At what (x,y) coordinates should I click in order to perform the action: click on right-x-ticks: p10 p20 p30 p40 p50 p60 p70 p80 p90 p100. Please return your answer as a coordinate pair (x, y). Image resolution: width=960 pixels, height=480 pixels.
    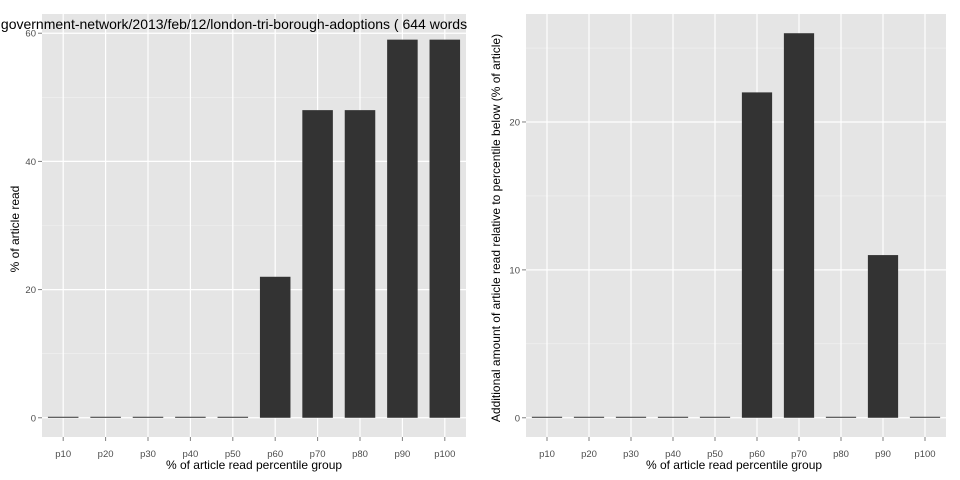
    Looking at the image, I should click on (737, 448).